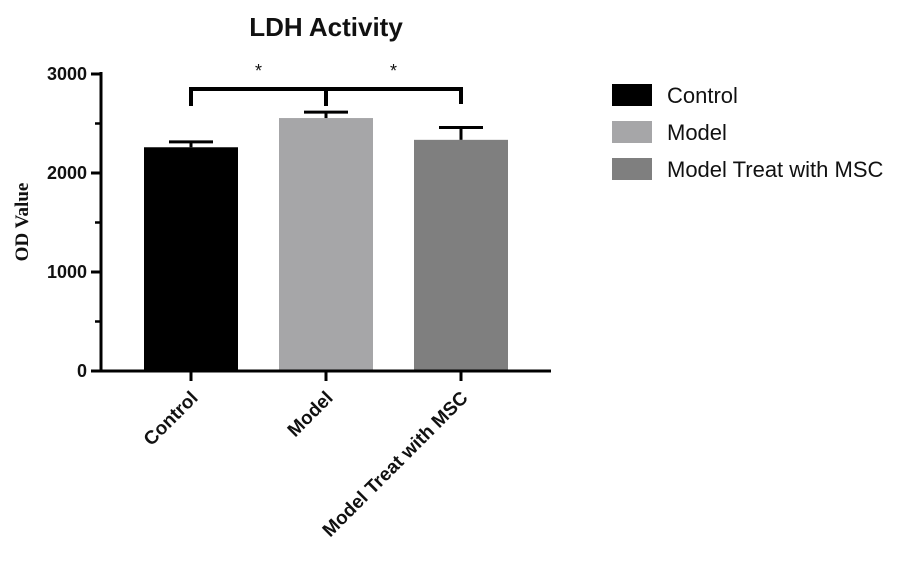 This screenshot has height=565, width=907. I want to click on bar-model, so click(326, 245).